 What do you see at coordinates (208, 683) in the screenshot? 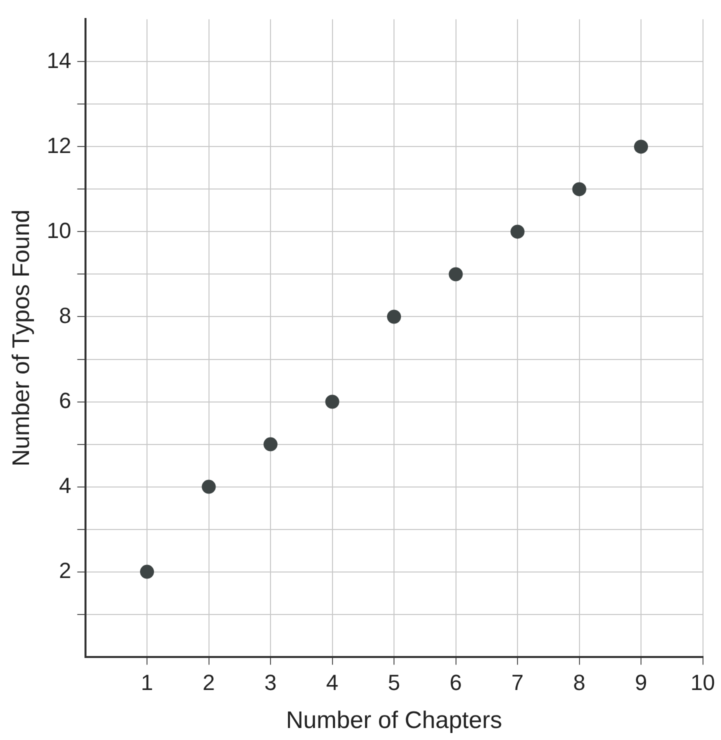
I see `x-tick-label: 2` at bounding box center [208, 683].